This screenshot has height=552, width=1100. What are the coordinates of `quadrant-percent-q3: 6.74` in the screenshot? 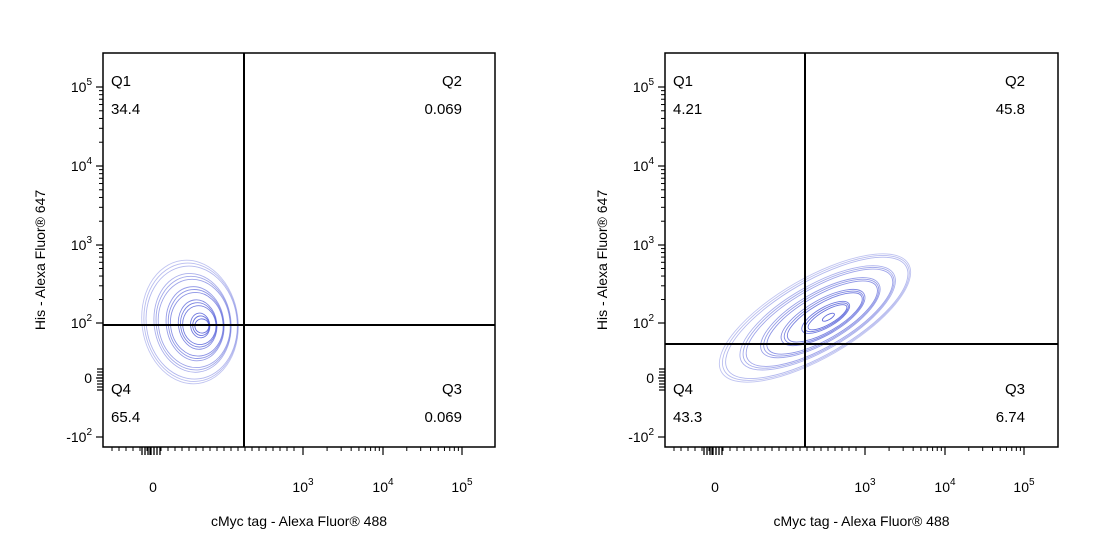 It's located at (1010, 417).